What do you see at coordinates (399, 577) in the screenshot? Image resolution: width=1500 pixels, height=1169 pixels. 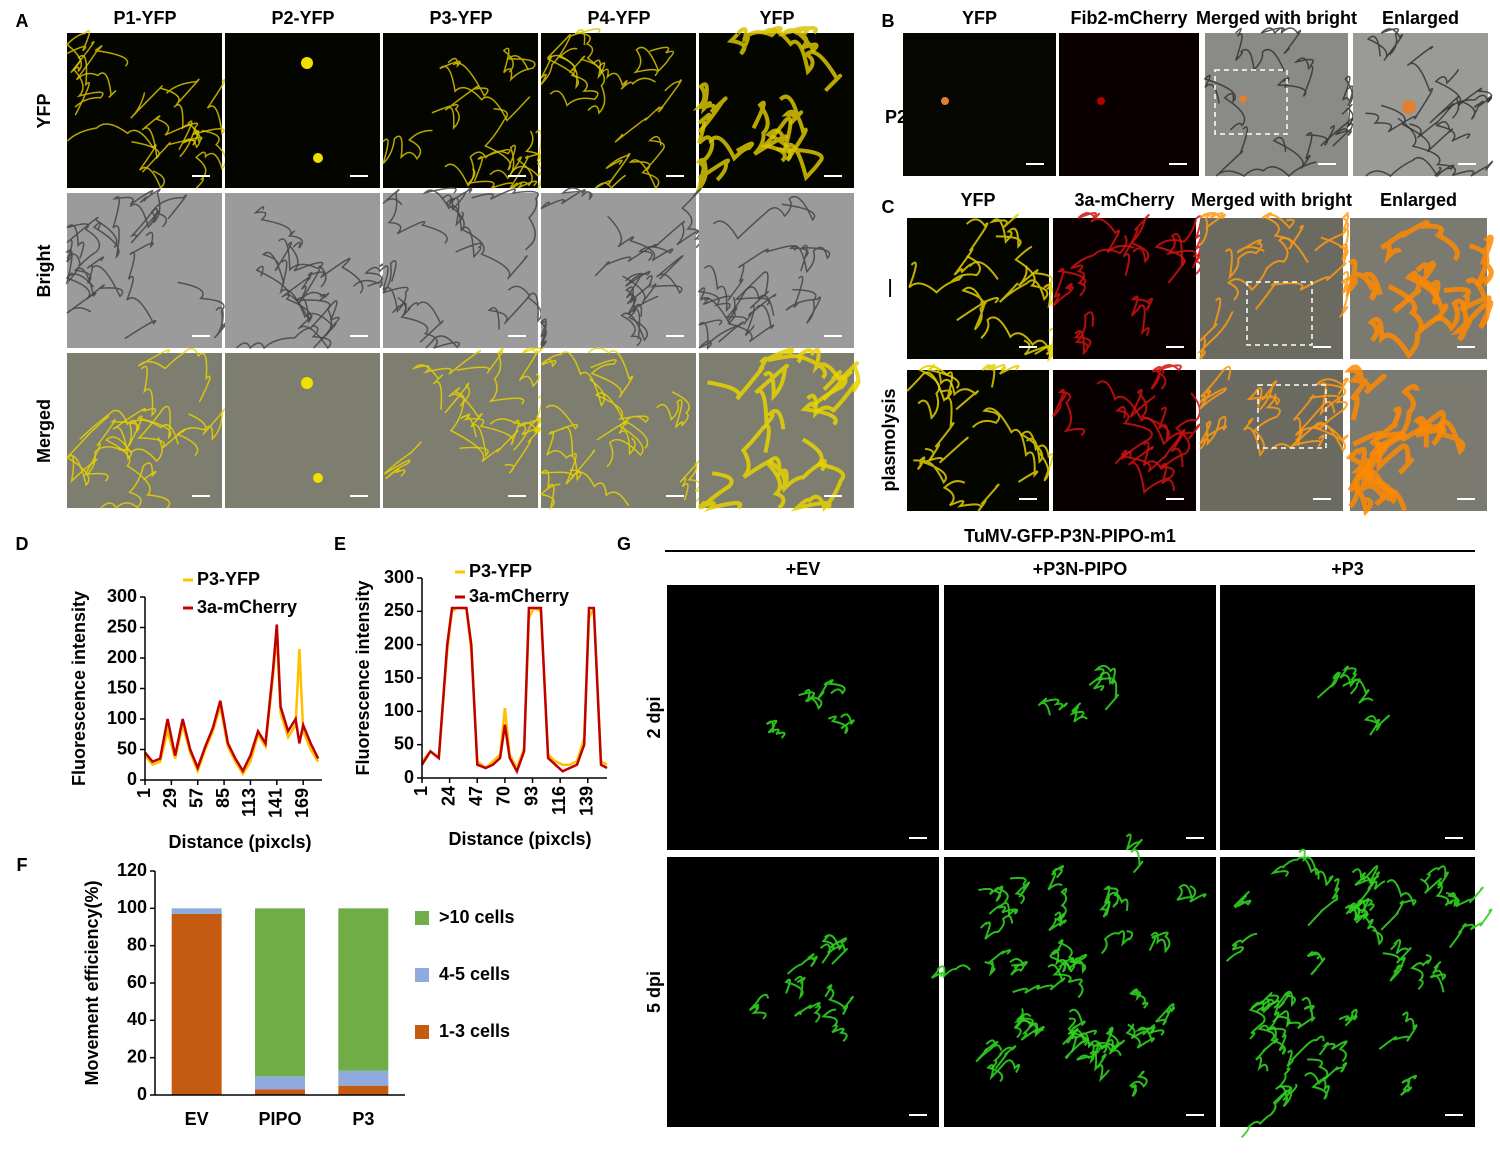 I see `y-tick-label: 300` at bounding box center [399, 577].